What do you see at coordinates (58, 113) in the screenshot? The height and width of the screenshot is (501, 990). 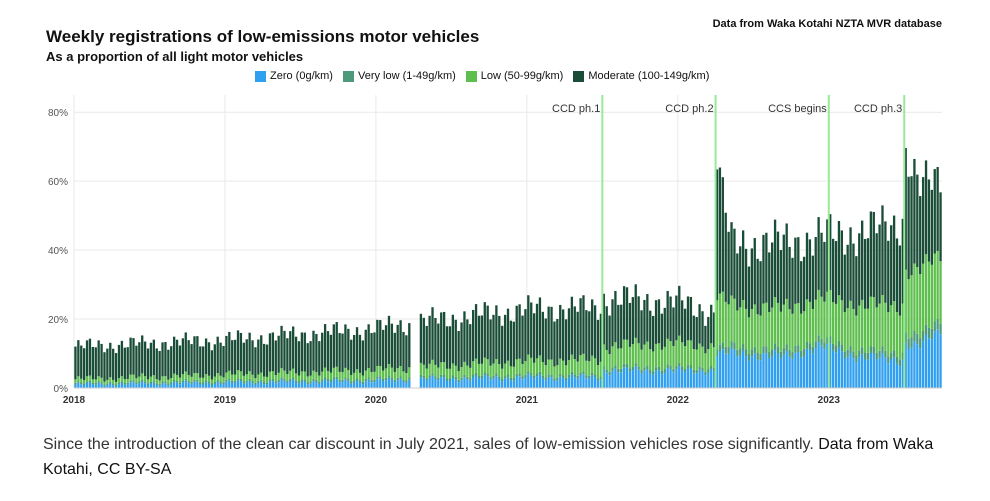 I see `y-tick-label: 80%` at bounding box center [58, 113].